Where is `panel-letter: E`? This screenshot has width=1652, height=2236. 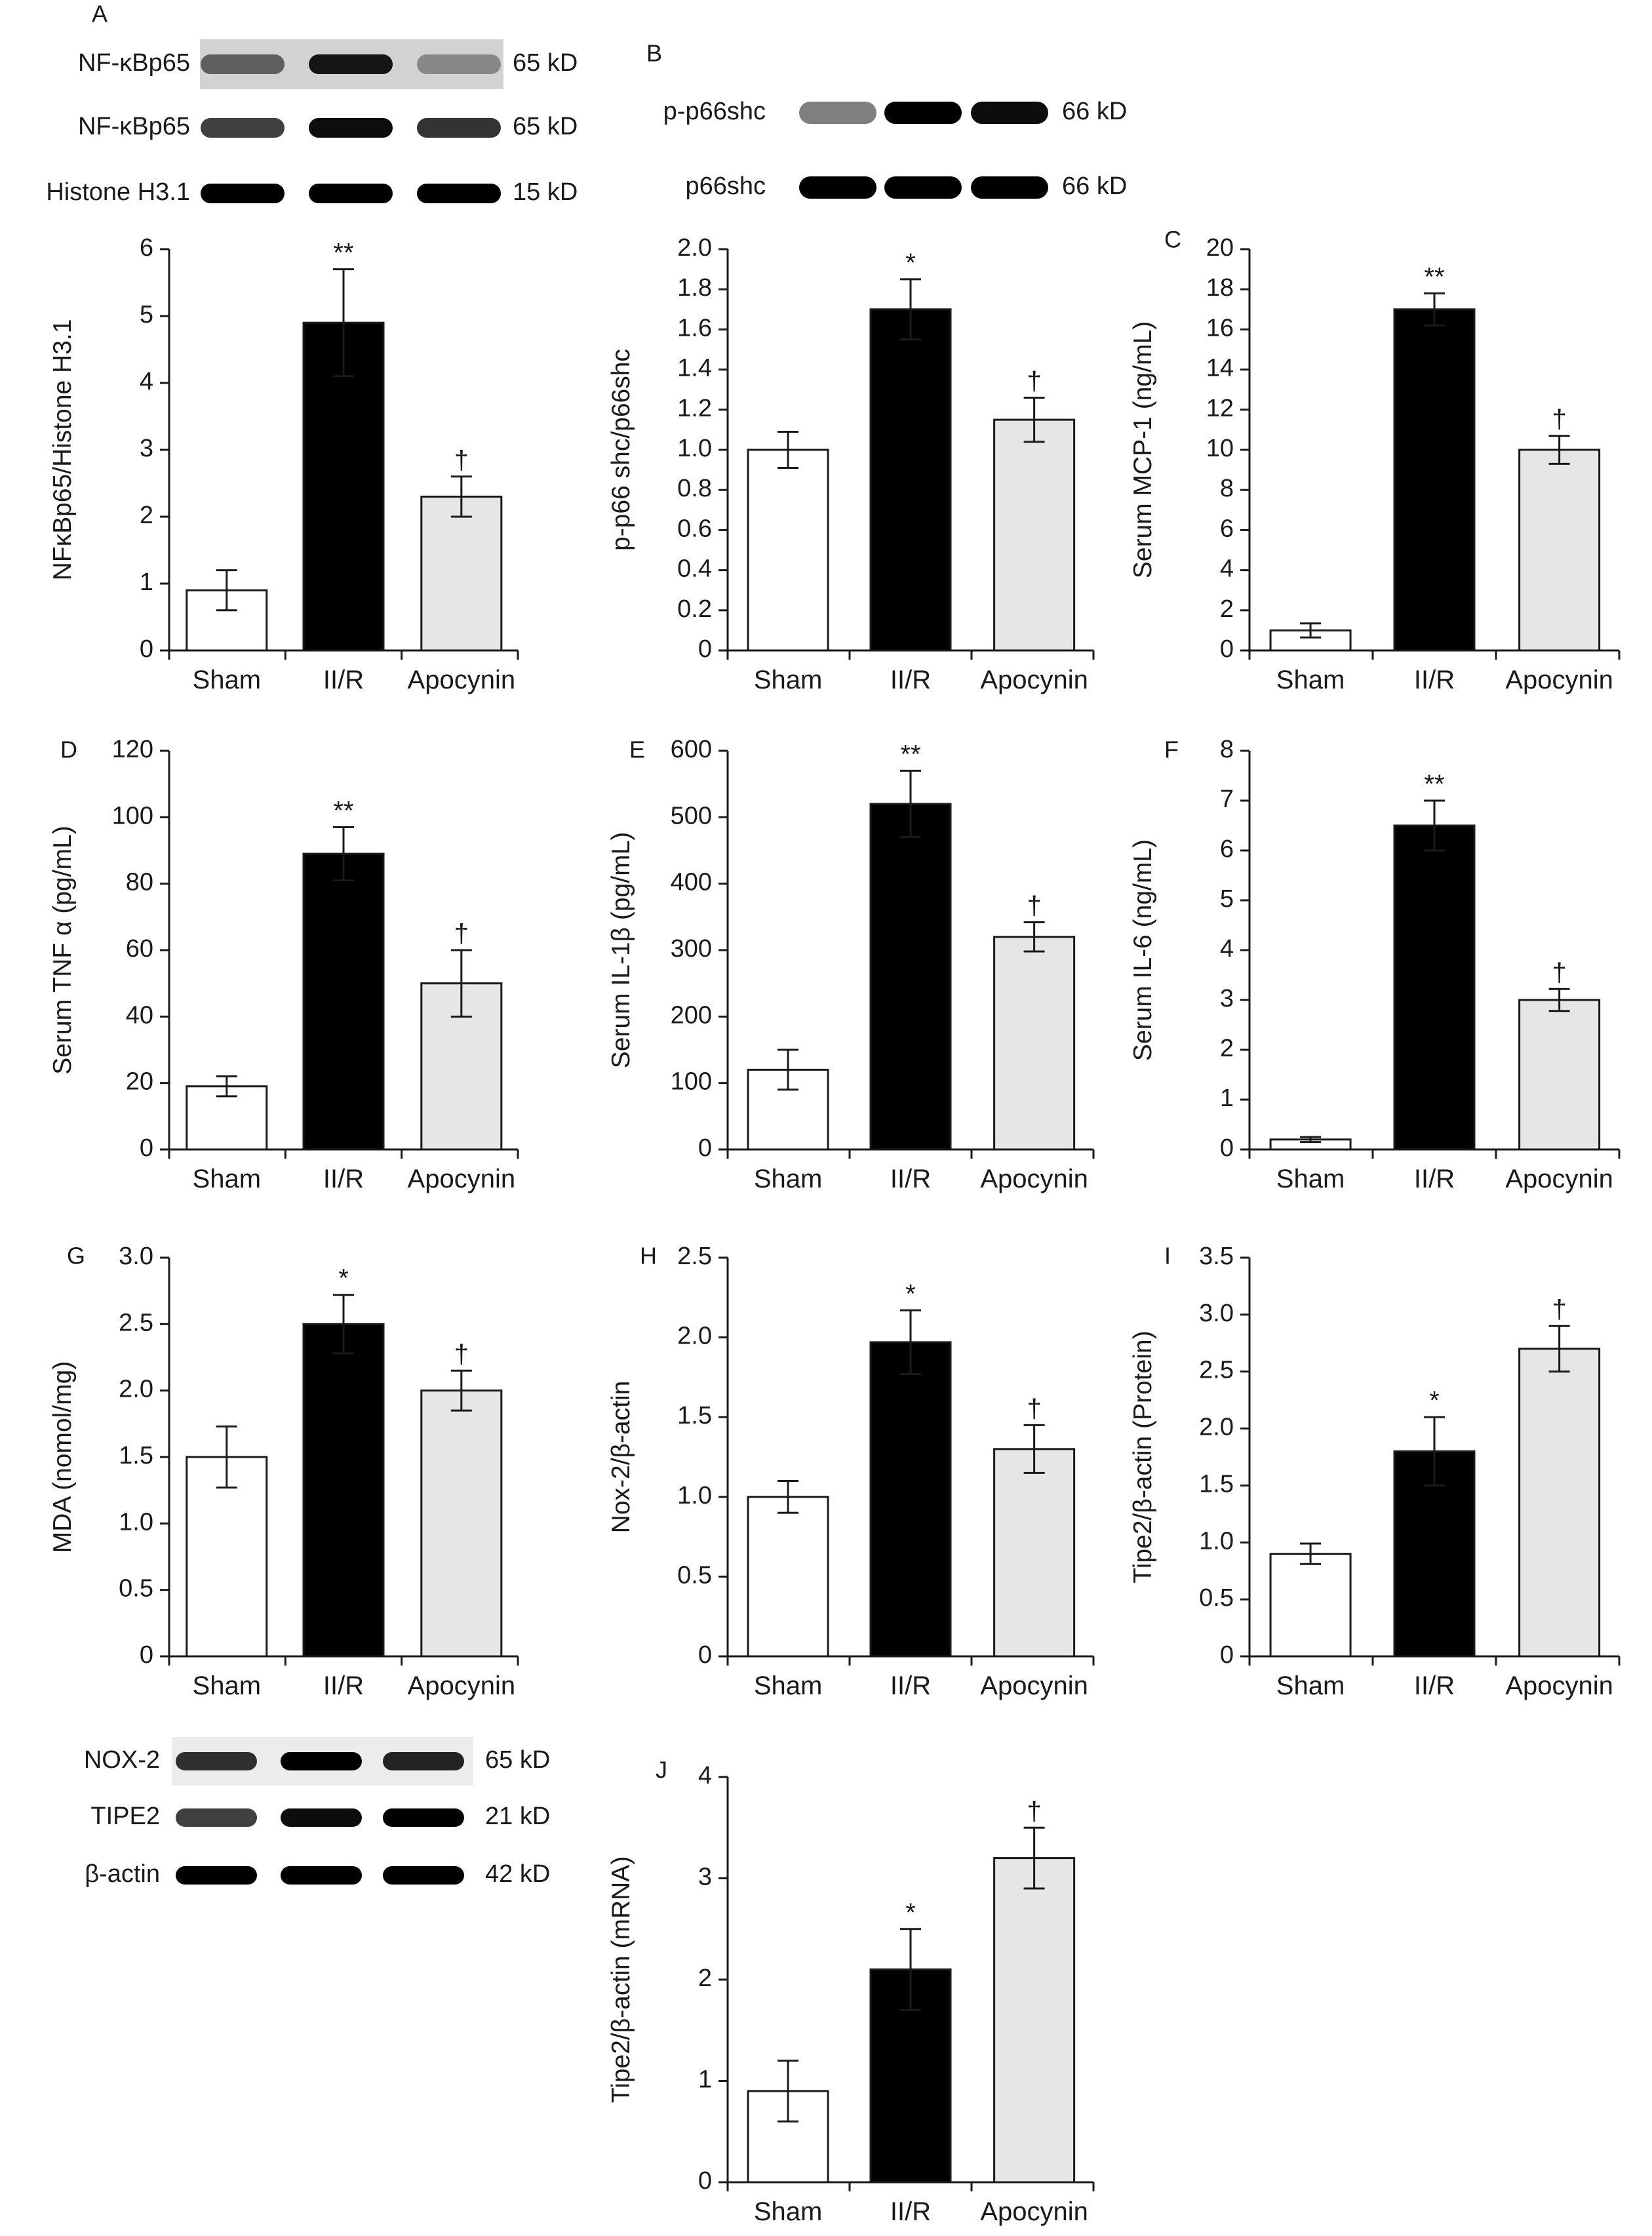 panel-letter: E is located at coordinates (637, 750).